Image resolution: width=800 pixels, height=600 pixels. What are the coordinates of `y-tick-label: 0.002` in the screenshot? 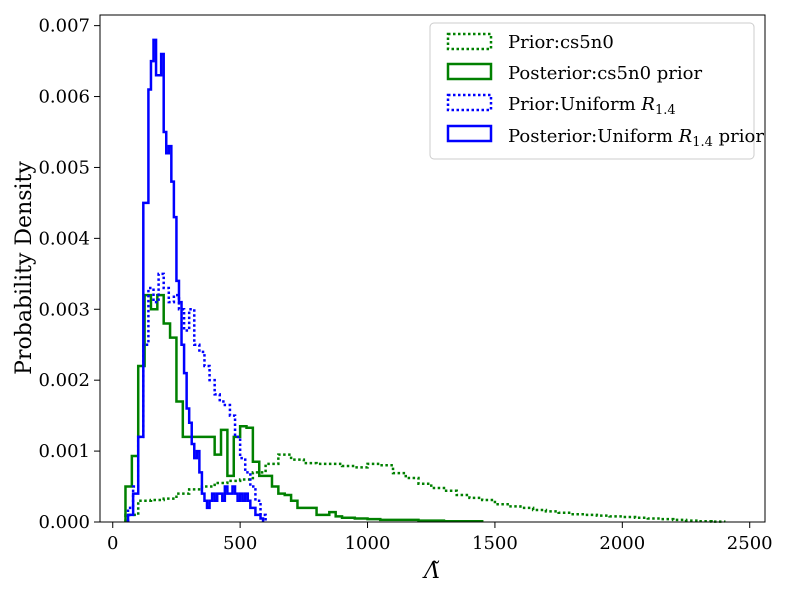 It's located at (64, 380).